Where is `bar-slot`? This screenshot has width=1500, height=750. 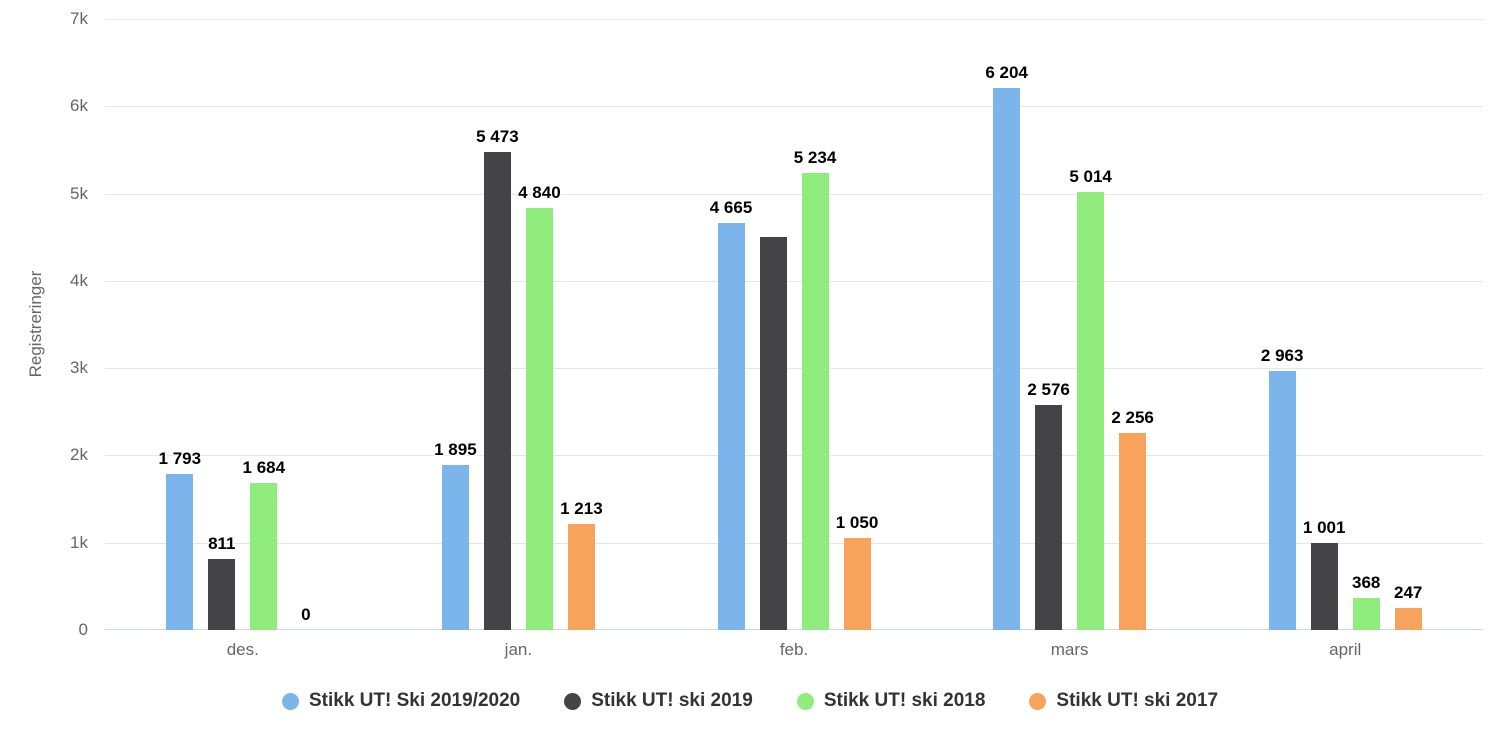
bar-slot is located at coordinates (773, 324).